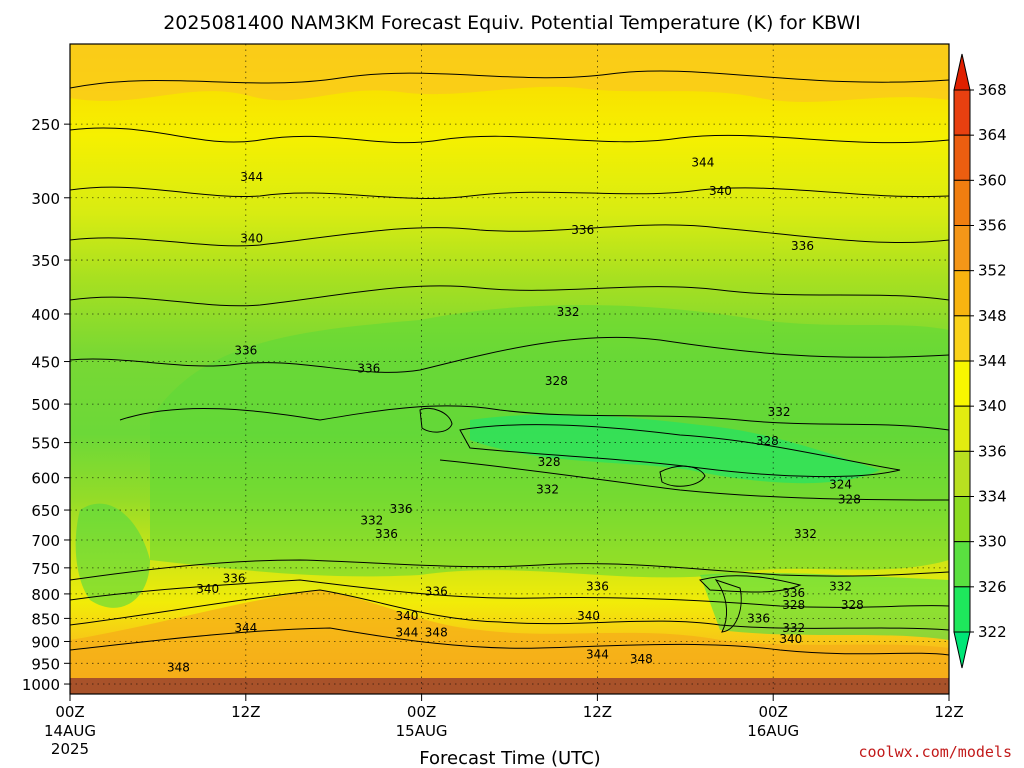  I want to click on y-tick-label: 400, so click(45, 315).